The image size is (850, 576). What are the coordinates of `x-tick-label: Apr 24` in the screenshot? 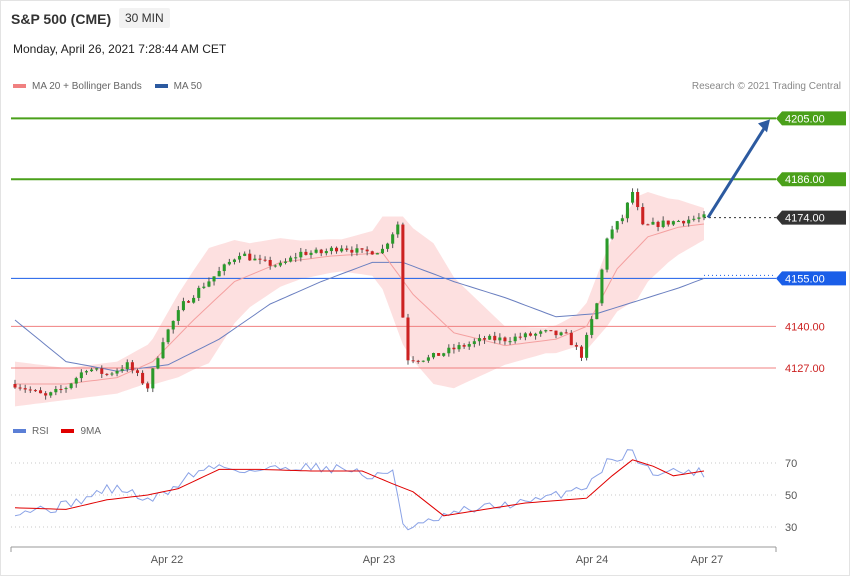 It's located at (592, 560).